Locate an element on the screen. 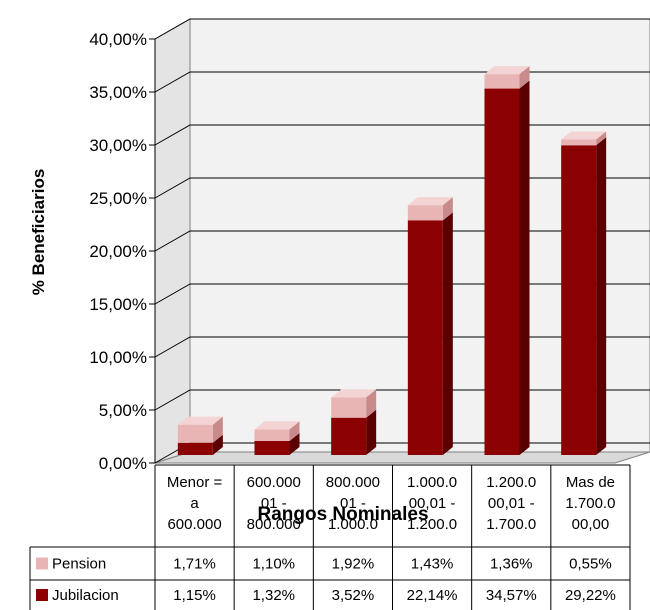 This screenshot has height=610, width=650. data-label: 1,36% is located at coordinates (511, 564).